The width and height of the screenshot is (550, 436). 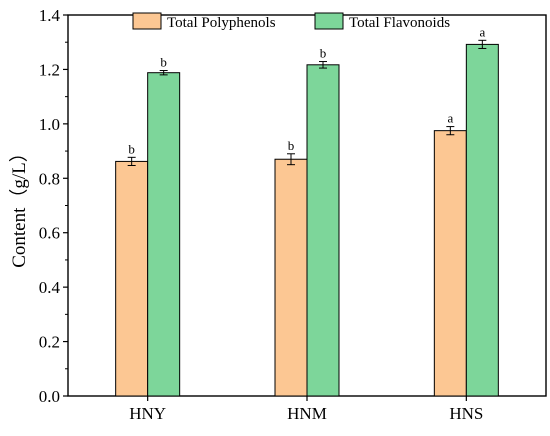 I want to click on x-tick-label: HNY, so click(x=147, y=413).